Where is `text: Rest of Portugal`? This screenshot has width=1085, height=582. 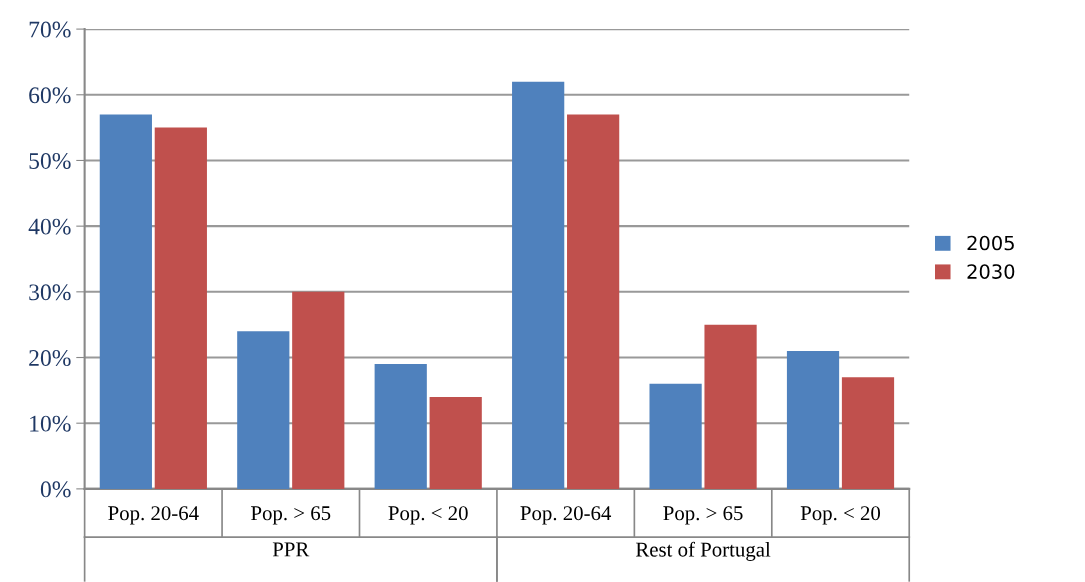 text: Rest of Portugal is located at coordinates (703, 551).